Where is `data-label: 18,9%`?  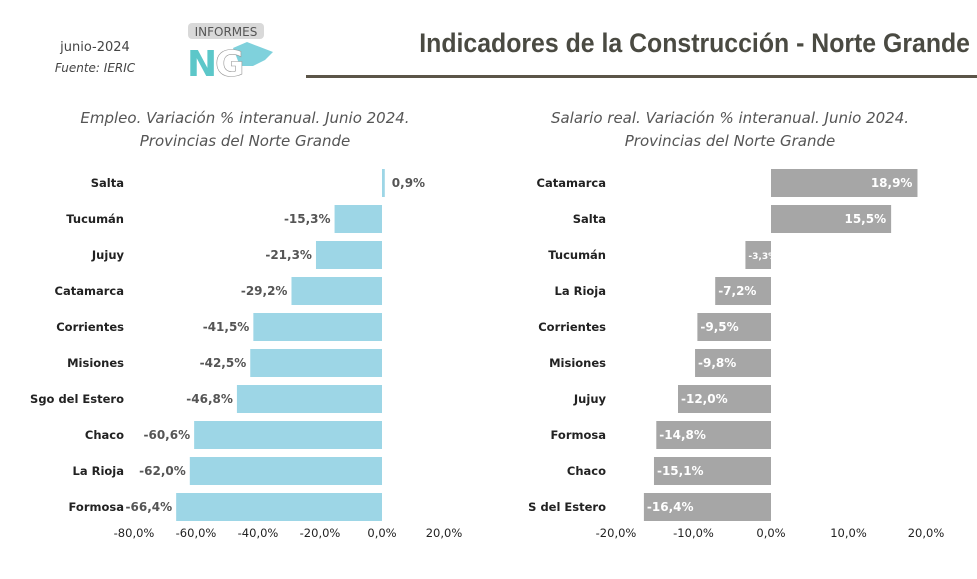
data-label: 18,9% is located at coordinates (892, 183).